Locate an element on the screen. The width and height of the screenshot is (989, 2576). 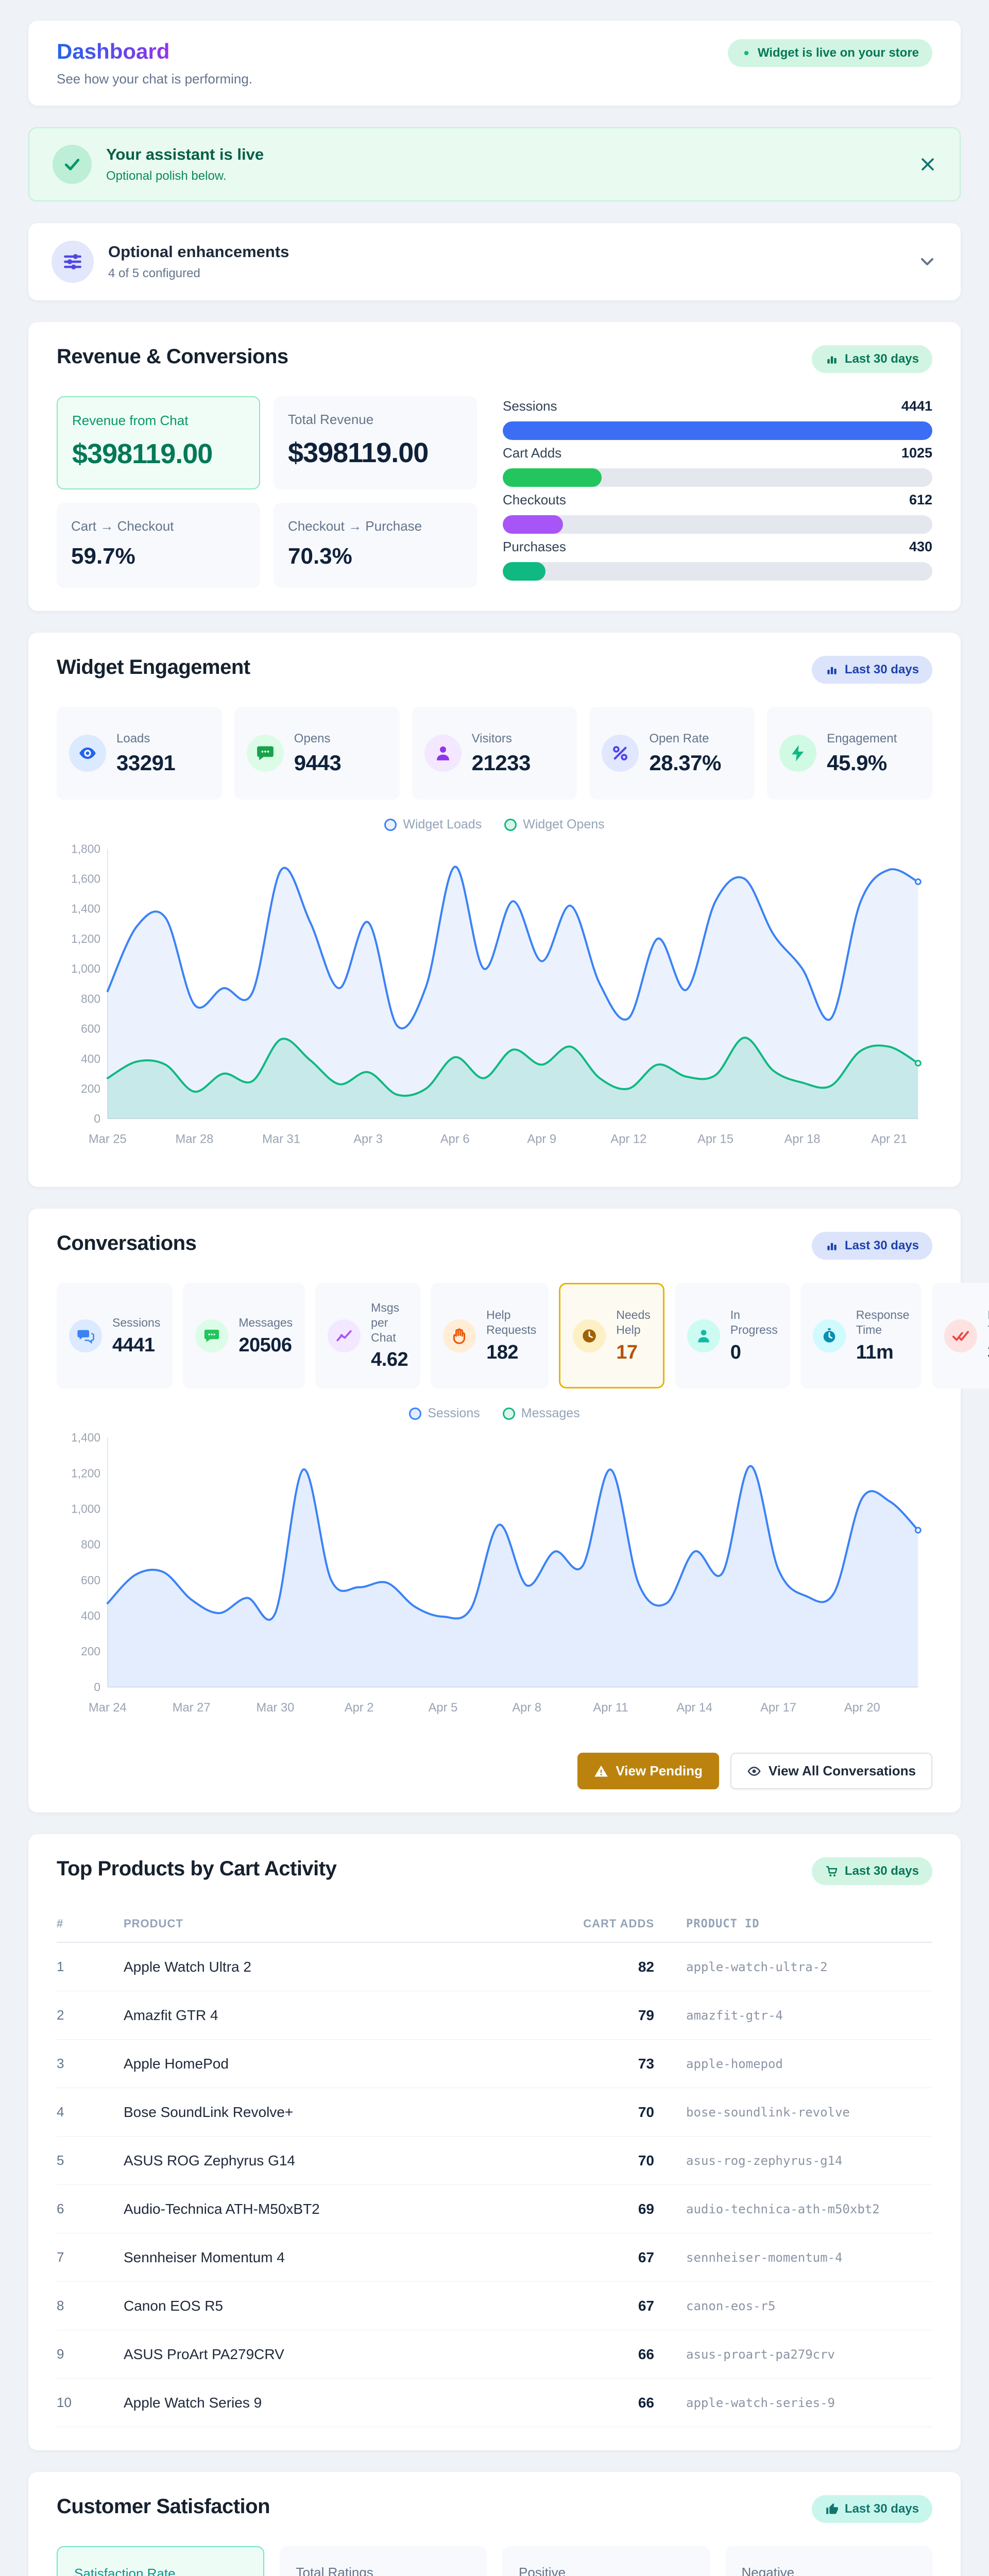
optional-enhancements-row: Optional enhancements 4 of 5 configured is located at coordinates (494, 261).